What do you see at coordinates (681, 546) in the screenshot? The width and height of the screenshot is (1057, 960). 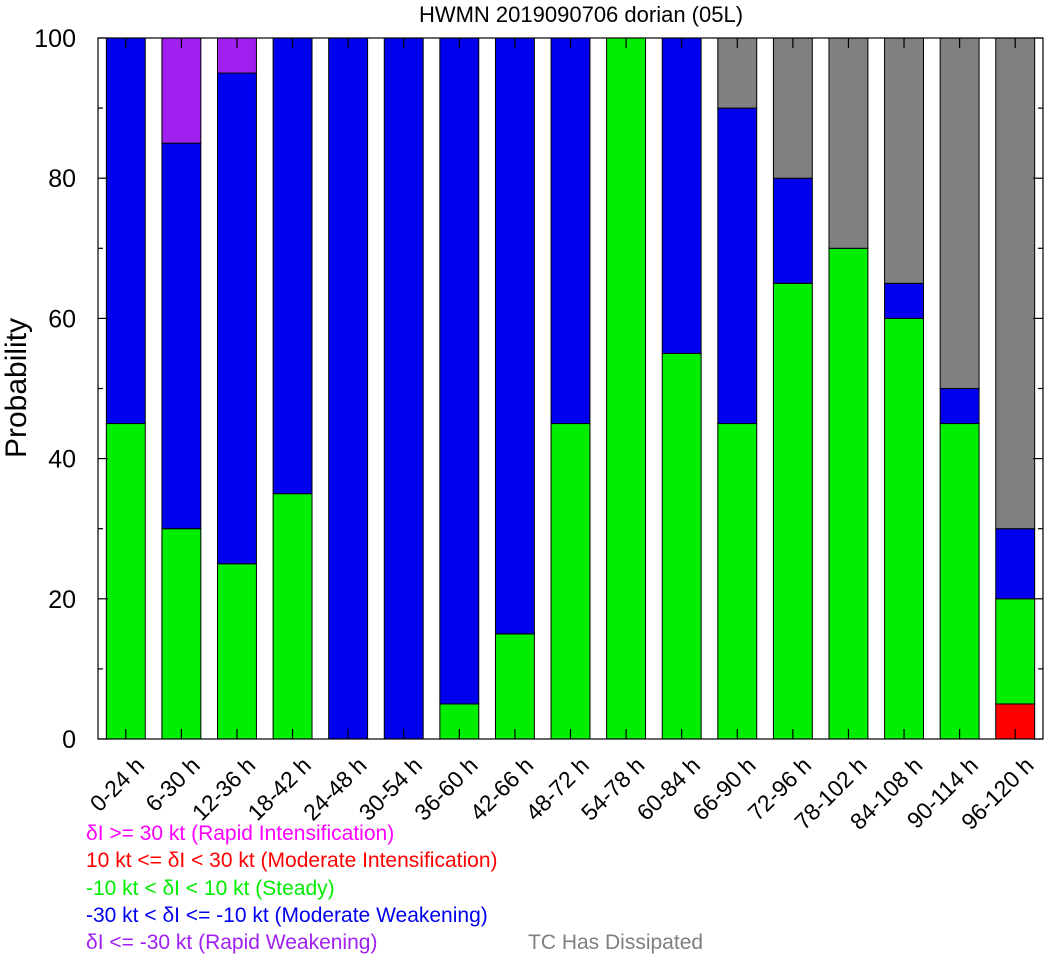 I see `bar-segment-60-84h-s1` at bounding box center [681, 546].